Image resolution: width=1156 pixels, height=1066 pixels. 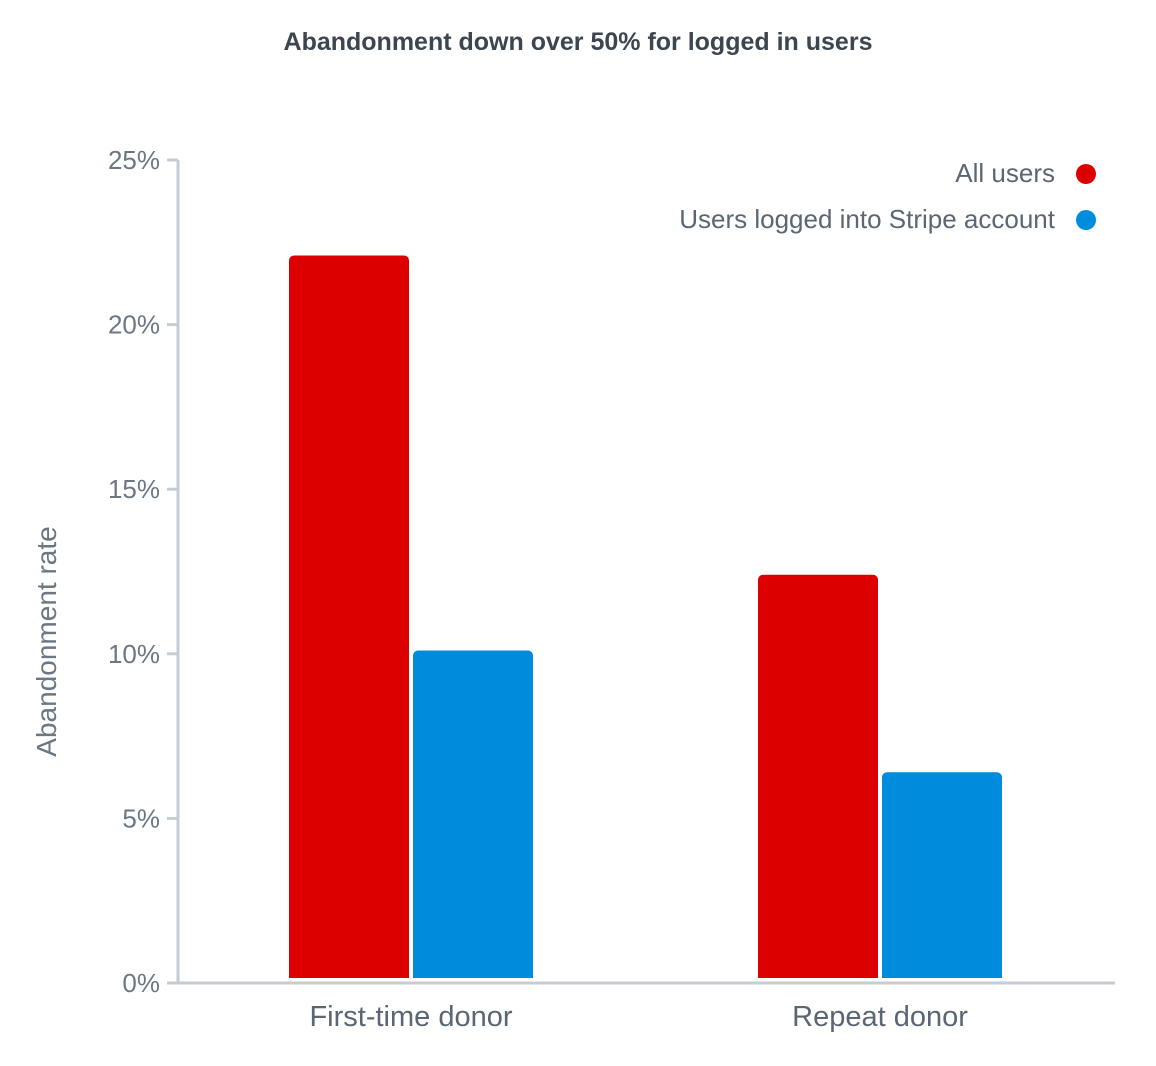 What do you see at coordinates (134, 160) in the screenshot?
I see `y-tick-label: 25%` at bounding box center [134, 160].